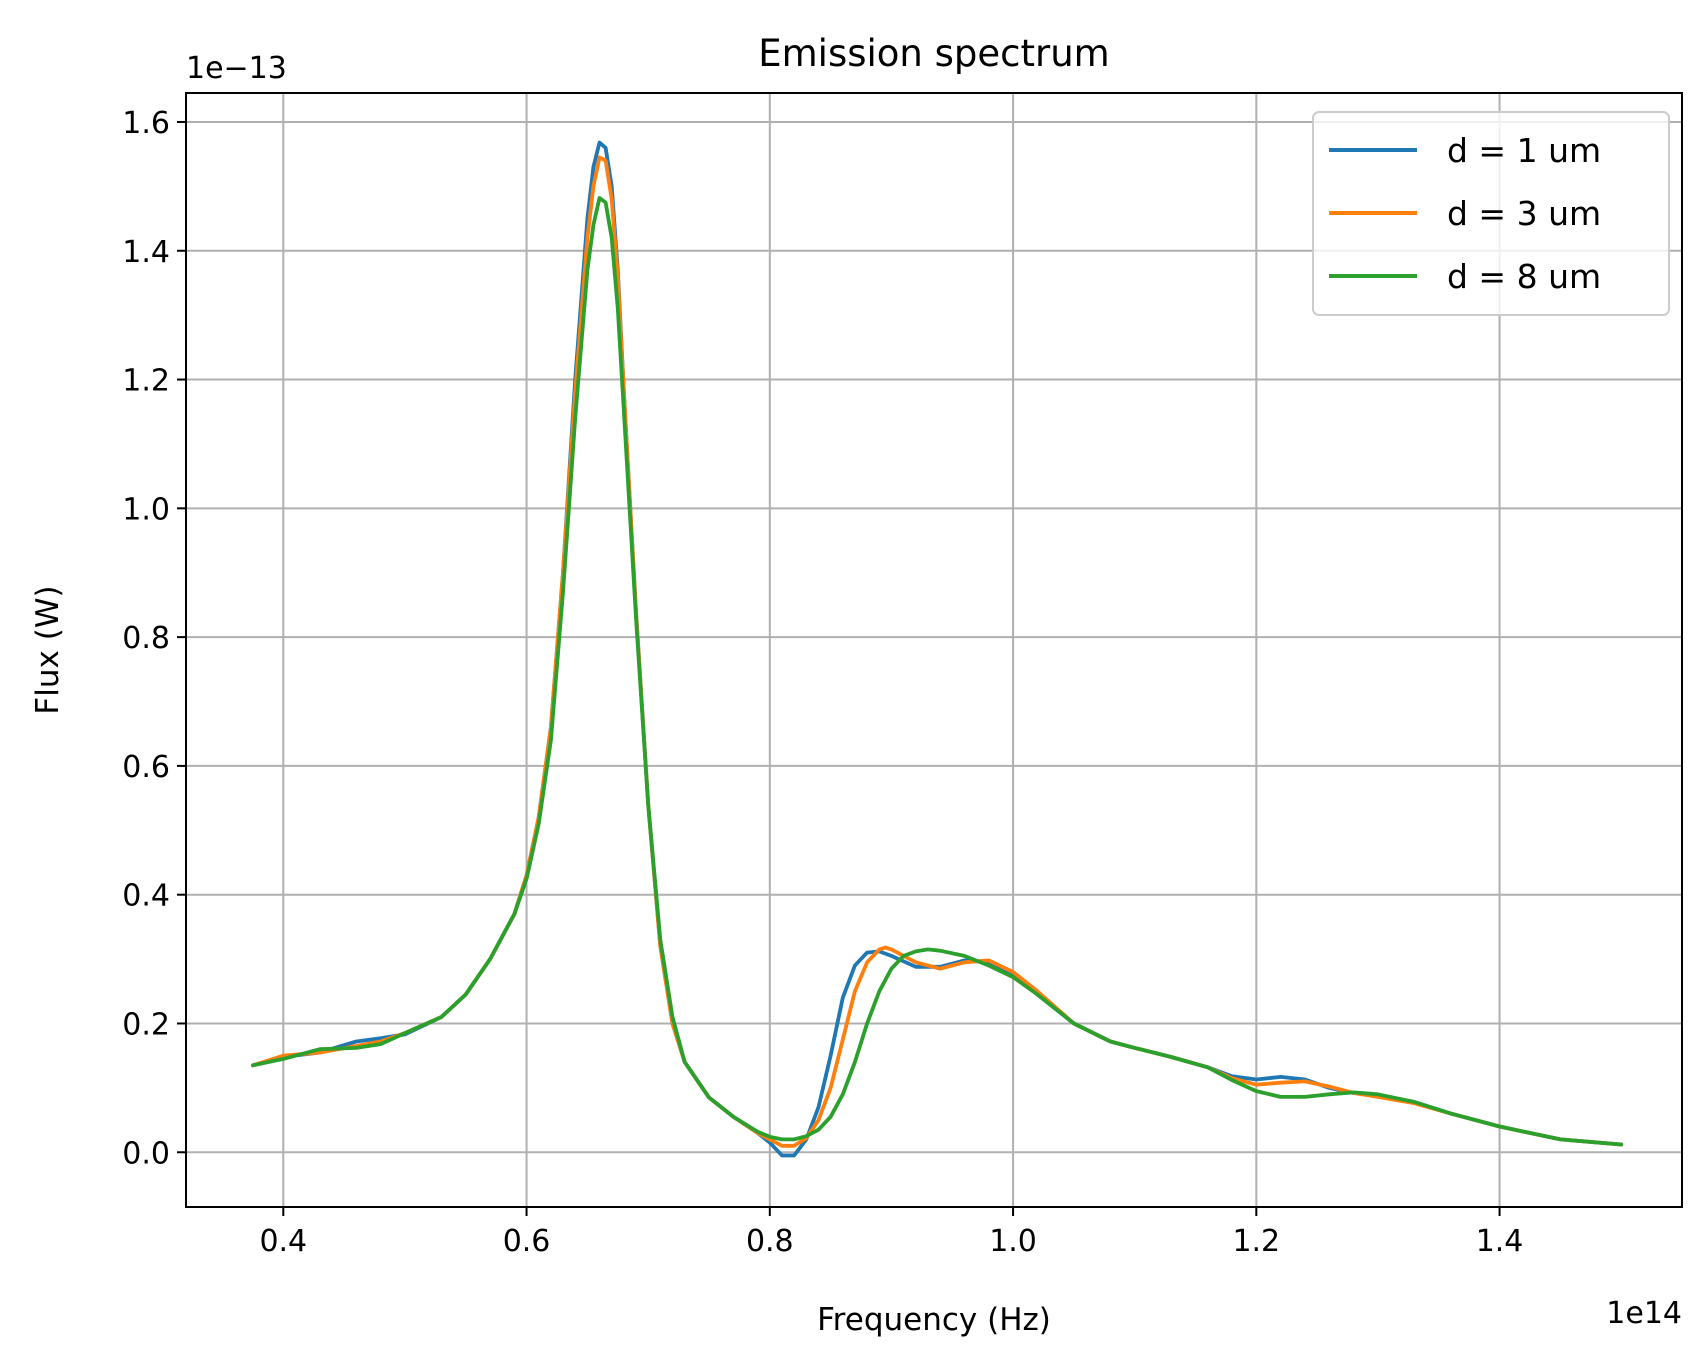 The image size is (1702, 1361). Describe the element at coordinates (1524, 213) in the screenshot. I see `legend-label: d = 3 um` at that location.